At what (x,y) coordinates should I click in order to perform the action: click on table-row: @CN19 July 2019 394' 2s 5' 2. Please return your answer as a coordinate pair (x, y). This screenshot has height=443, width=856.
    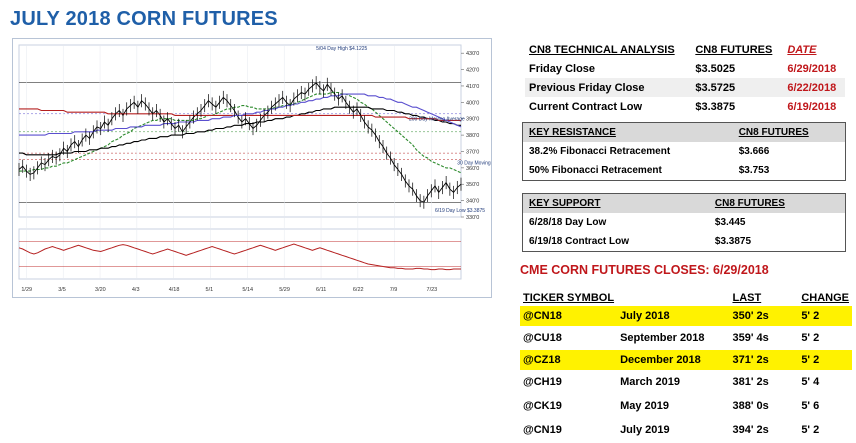
    Looking at the image, I should click on (686, 430).